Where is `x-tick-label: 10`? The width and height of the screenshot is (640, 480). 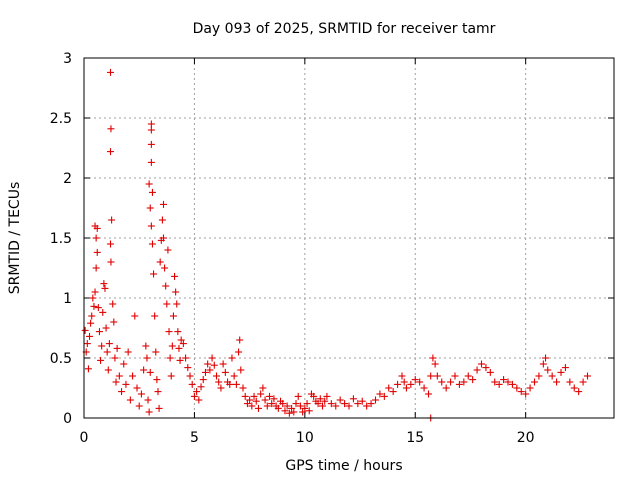
x-tick-label: 10 is located at coordinates (305, 438).